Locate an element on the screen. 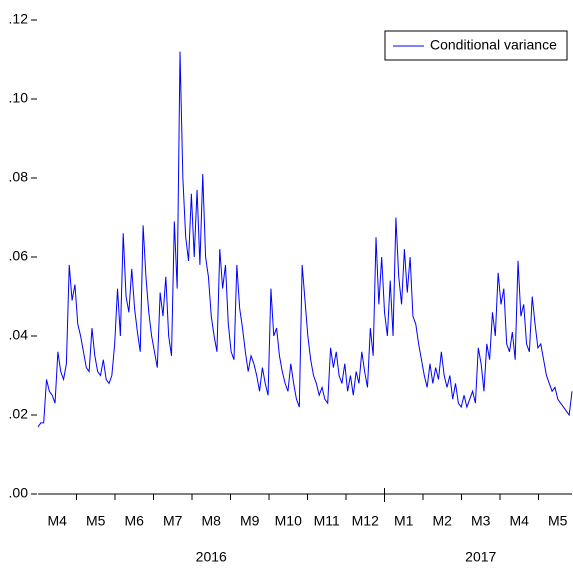 Image resolution: width=573 pixels, height=572 pixels. x-tick-label: M8 is located at coordinates (212, 521).